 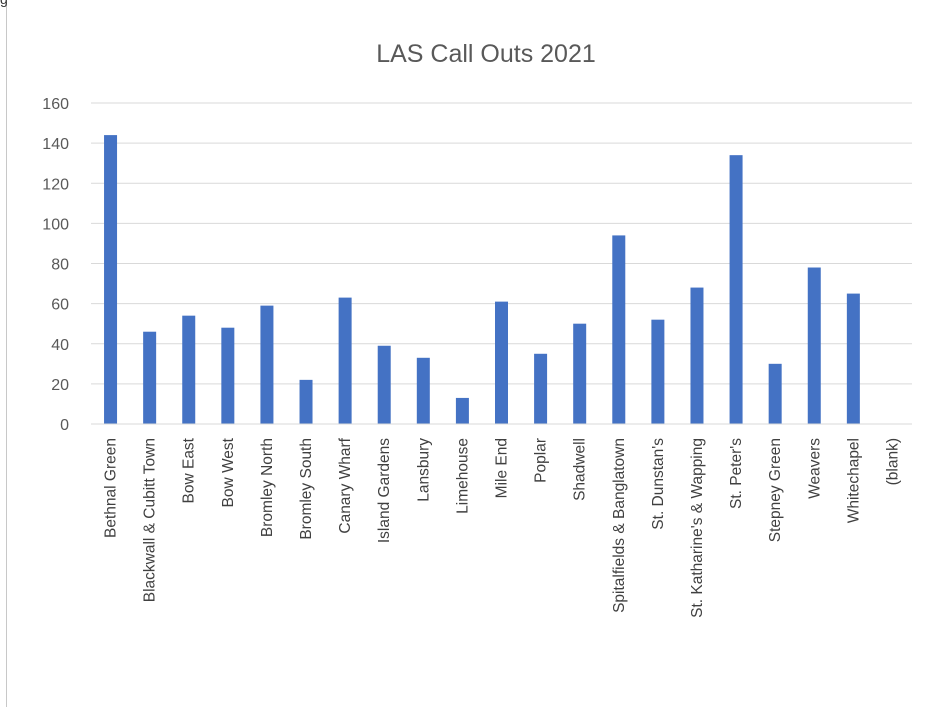 What do you see at coordinates (814, 468) in the screenshot?
I see `x-category-label: Weavers` at bounding box center [814, 468].